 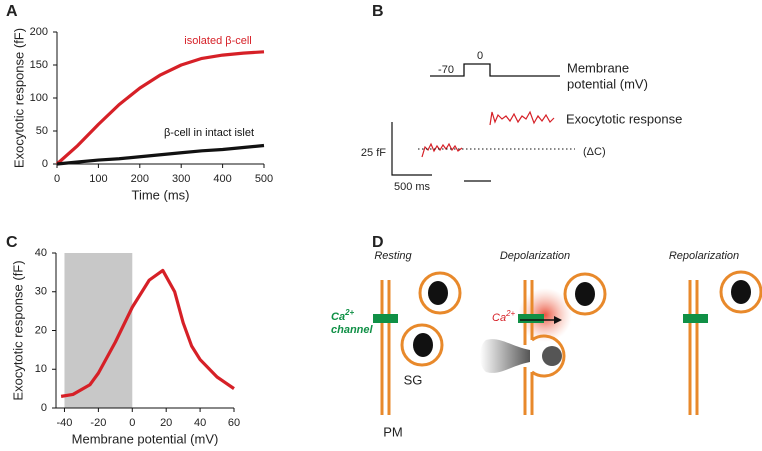 I want to click on sg-label: SG, so click(x=413, y=379).